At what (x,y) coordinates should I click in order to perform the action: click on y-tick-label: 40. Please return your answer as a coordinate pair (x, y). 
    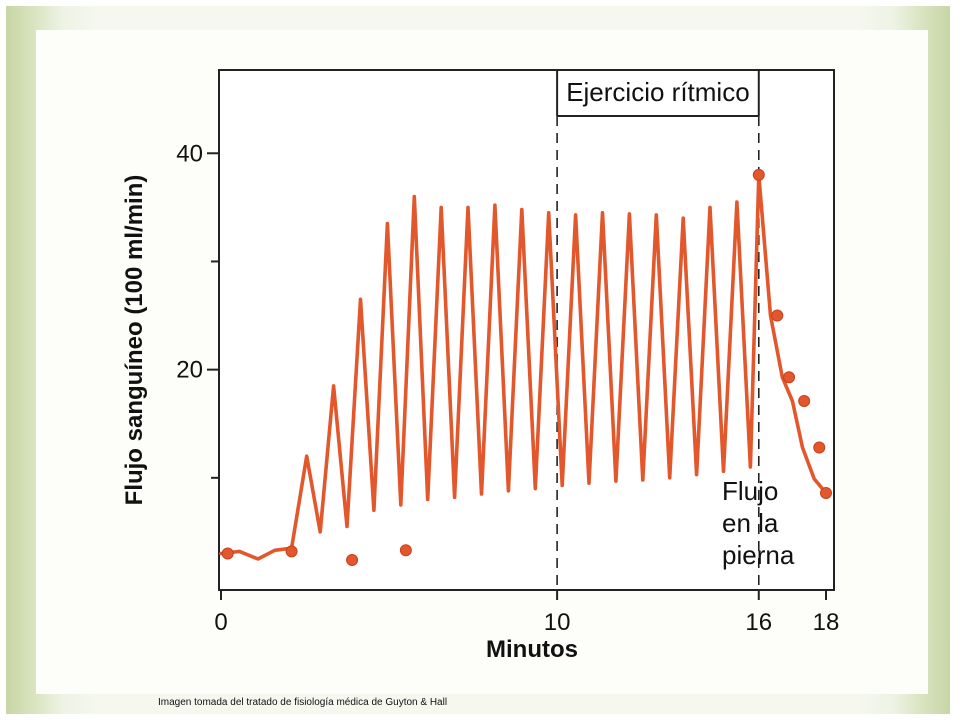
    Looking at the image, I should click on (189, 153).